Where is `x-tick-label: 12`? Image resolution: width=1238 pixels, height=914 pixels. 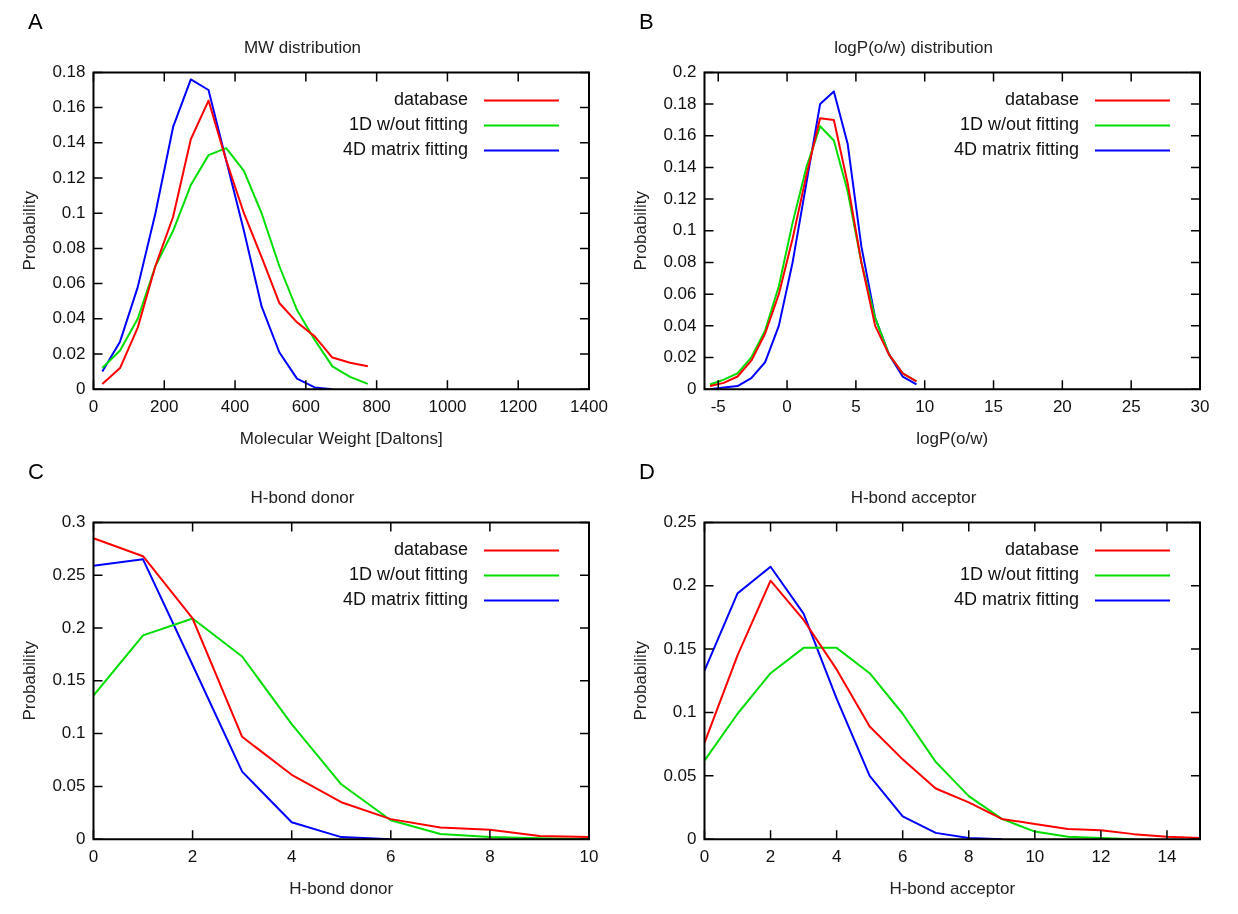 x-tick-label: 12 is located at coordinates (1101, 857).